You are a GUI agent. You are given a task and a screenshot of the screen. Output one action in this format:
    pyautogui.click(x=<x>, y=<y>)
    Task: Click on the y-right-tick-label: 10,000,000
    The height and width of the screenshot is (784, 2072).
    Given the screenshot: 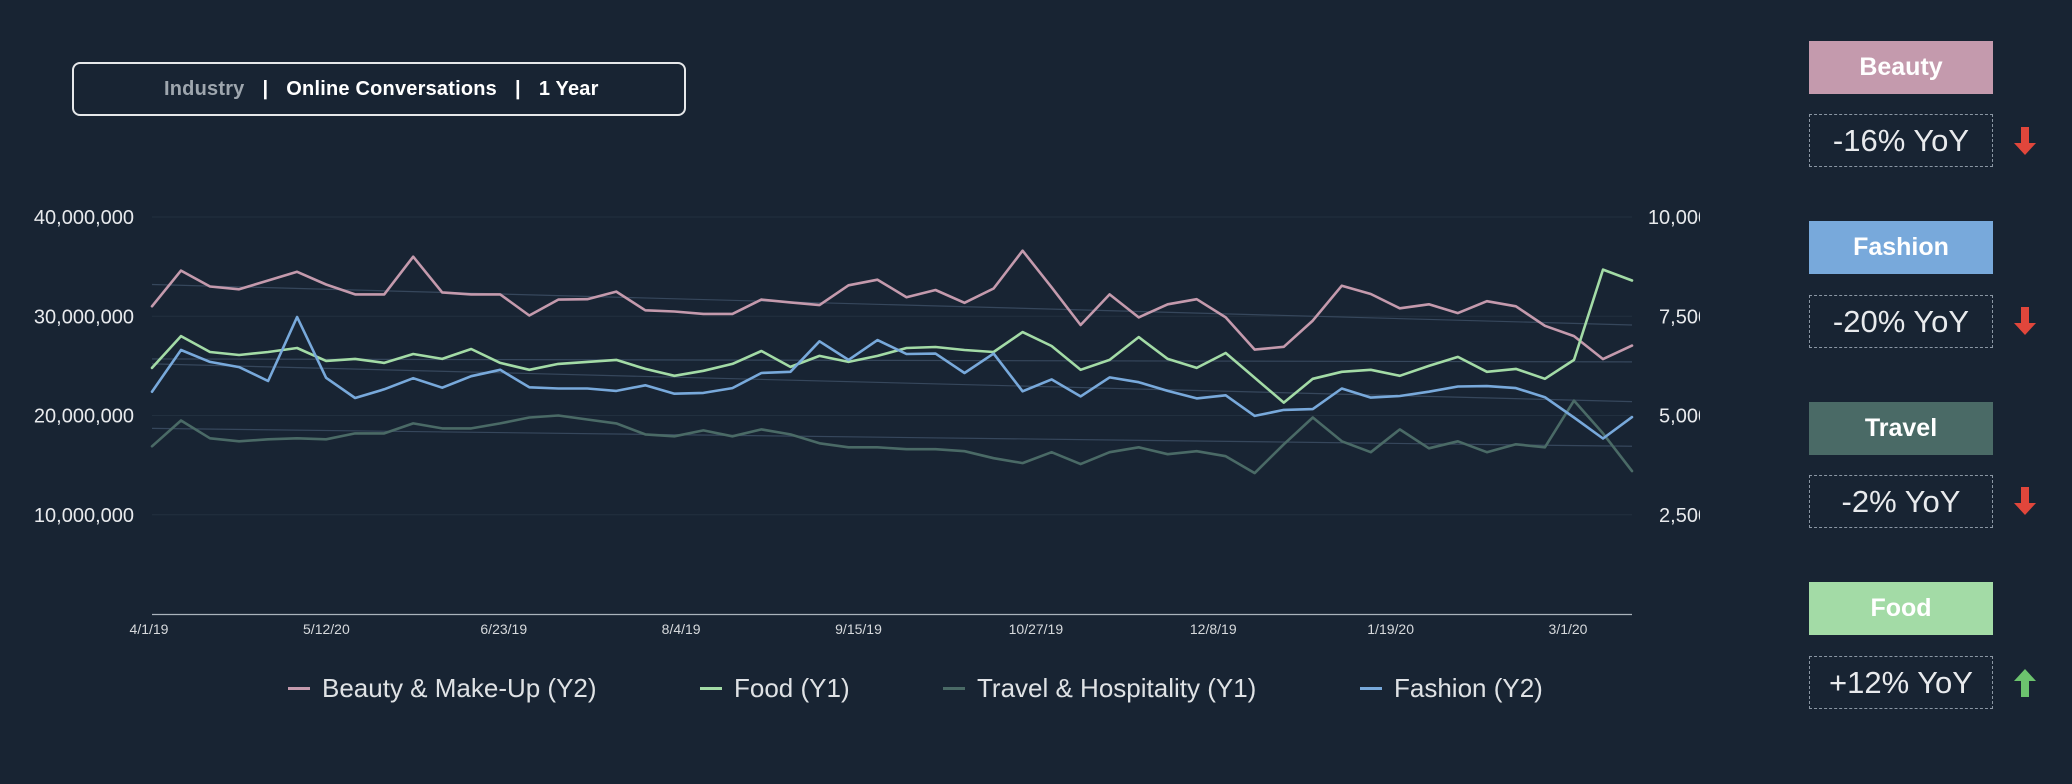 What is the action you would take?
    pyautogui.click(x=1674, y=218)
    